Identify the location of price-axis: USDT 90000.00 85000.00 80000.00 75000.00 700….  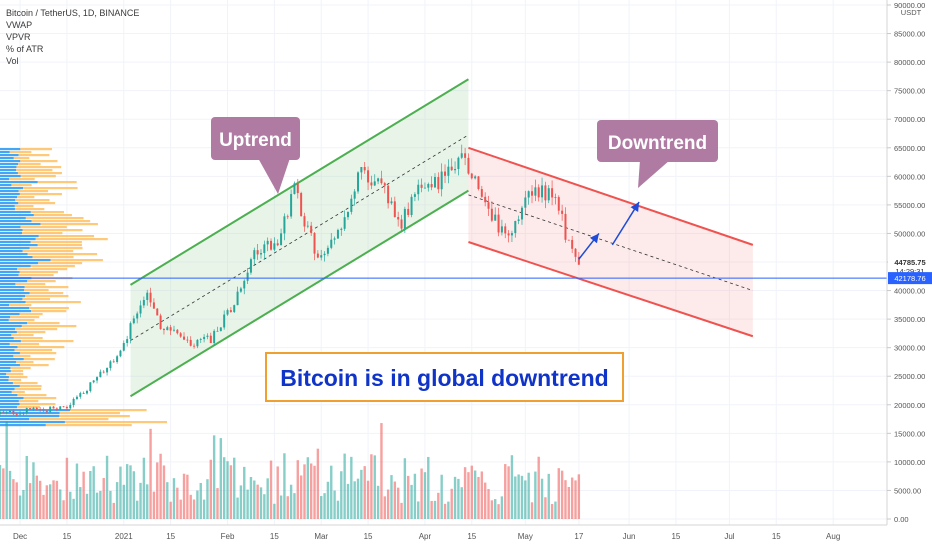
(909, 262).